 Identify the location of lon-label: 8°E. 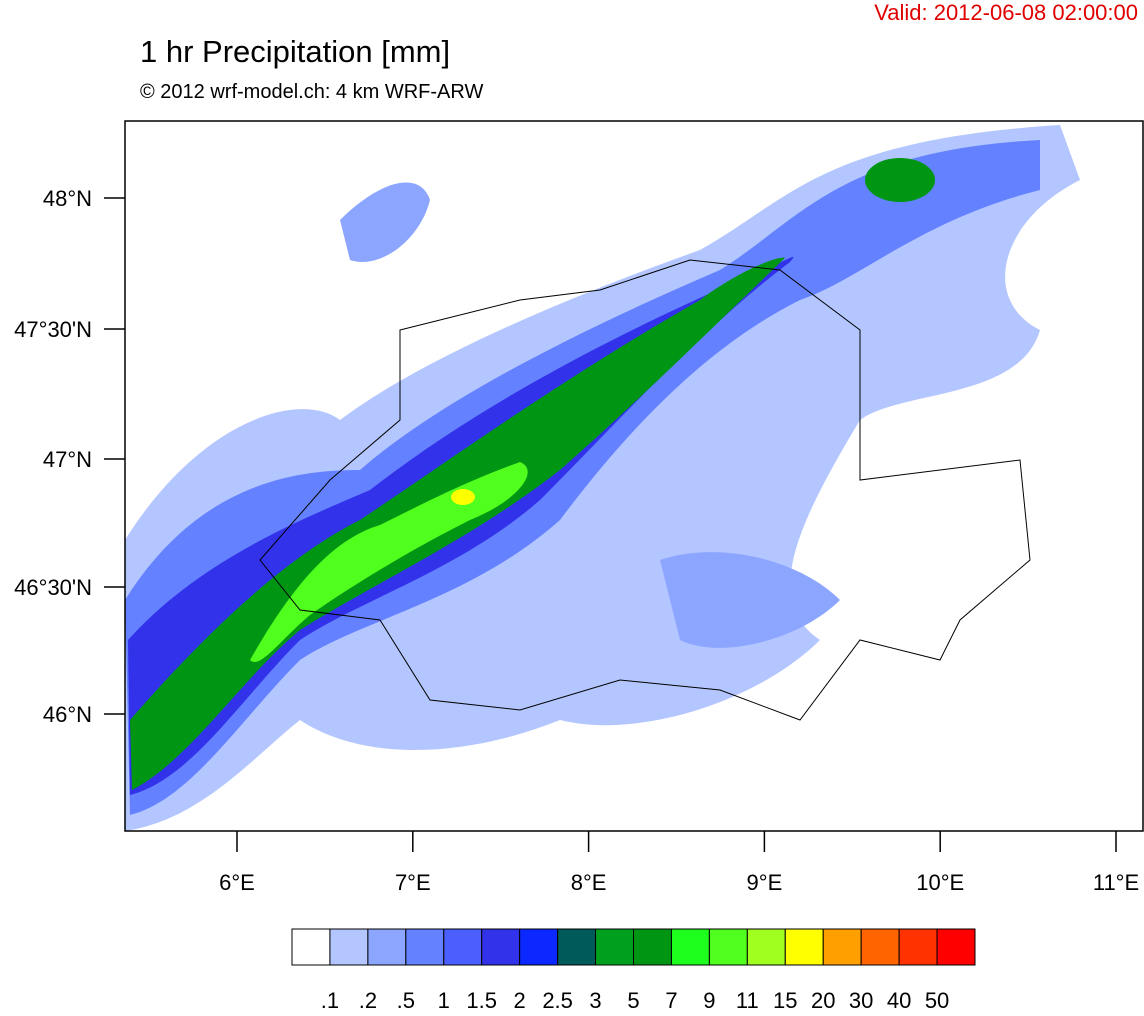
(589, 882).